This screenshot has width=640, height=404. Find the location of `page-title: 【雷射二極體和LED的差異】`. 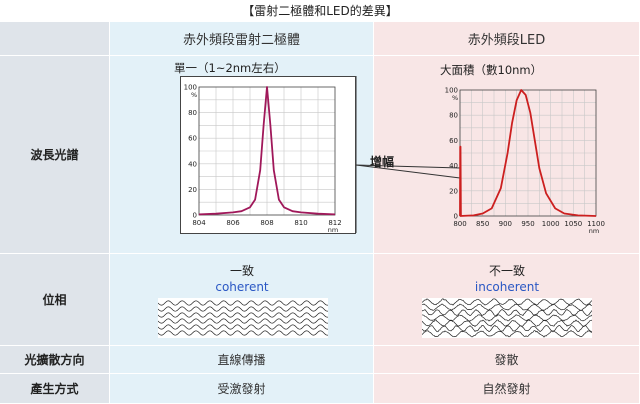

page-title: 【雷射二極體和LED的差異】 is located at coordinates (320, 11).